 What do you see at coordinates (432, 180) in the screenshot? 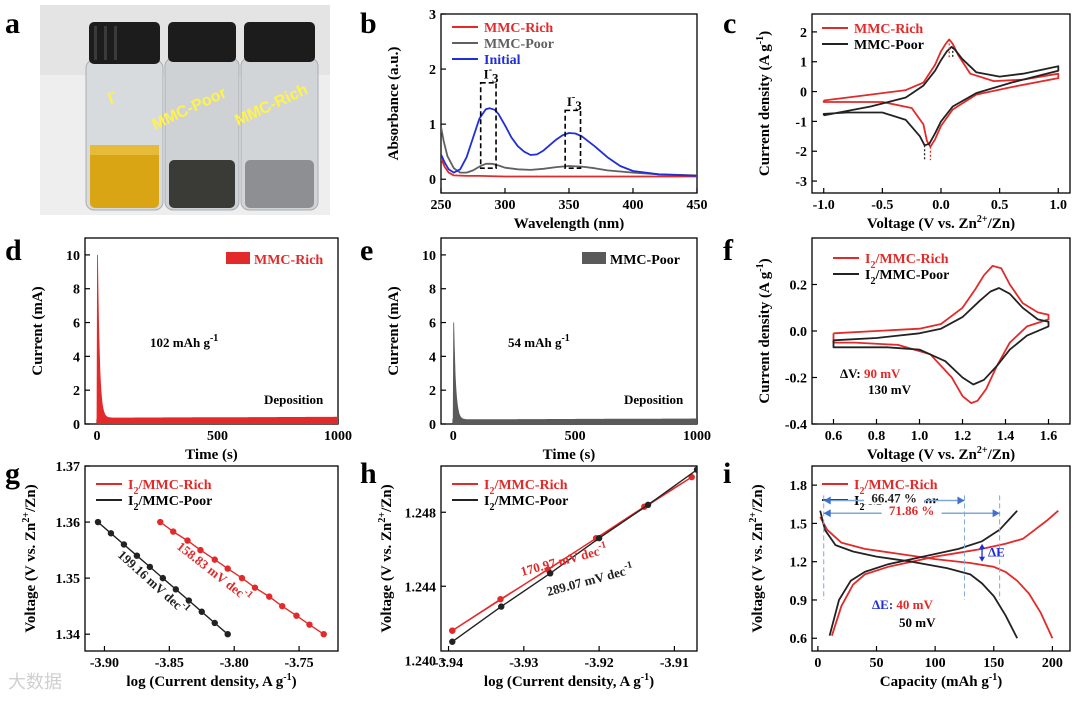
I see `panel-b-ytick-label: 0` at bounding box center [432, 180].